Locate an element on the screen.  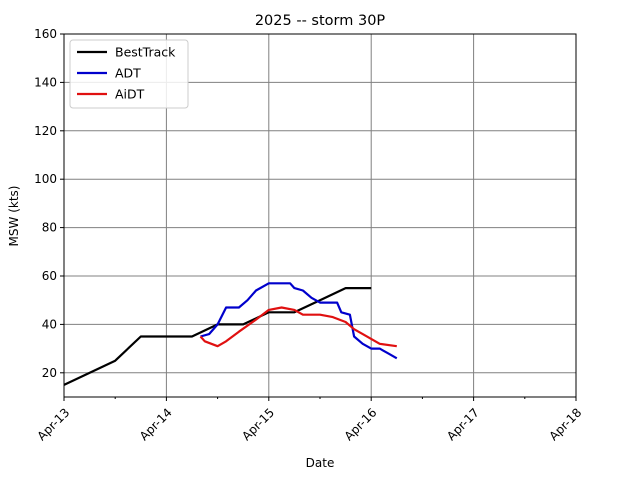
x-tick-label: Apr-17 is located at coordinates (463, 424).